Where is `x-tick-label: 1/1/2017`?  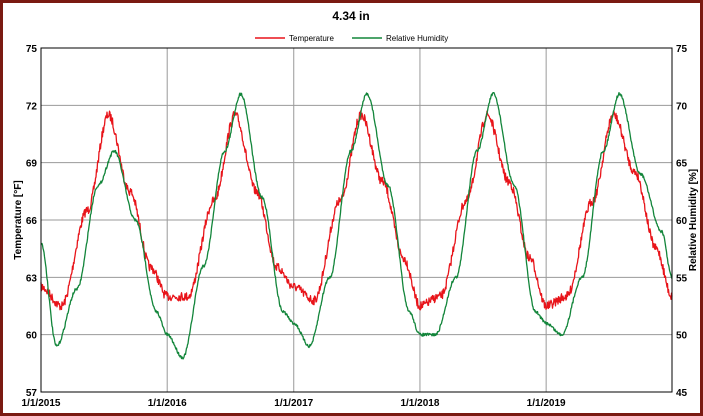
x-tick-label: 1/1/2017 is located at coordinates (293, 403).